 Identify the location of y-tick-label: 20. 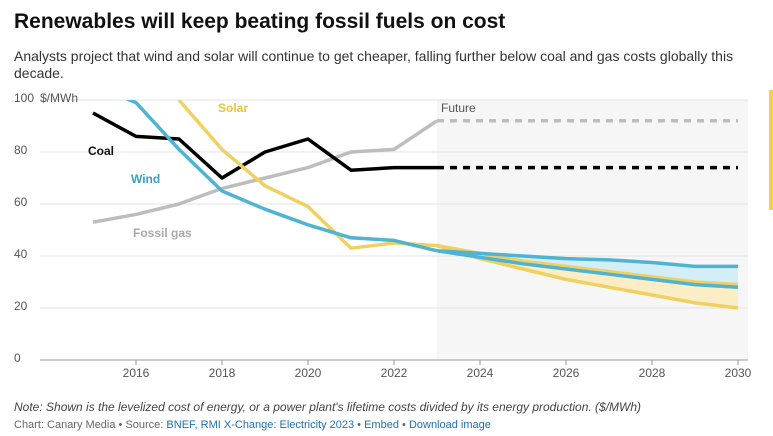
(21, 306).